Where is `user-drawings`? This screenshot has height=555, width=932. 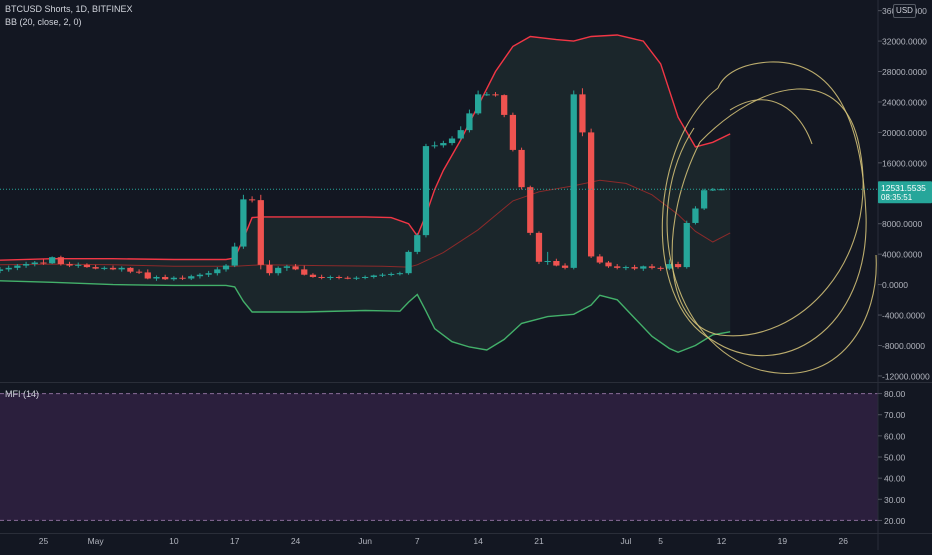
user-drawings is located at coordinates (769, 218).